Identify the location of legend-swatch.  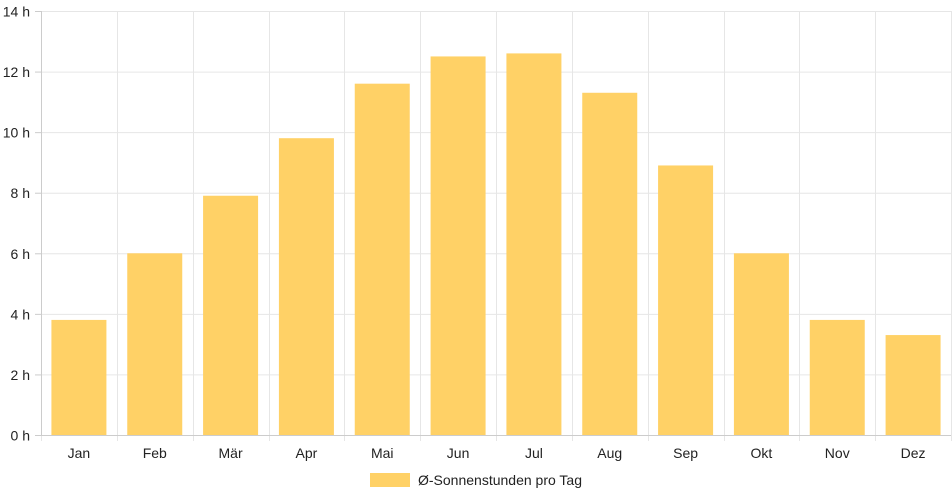
(390, 480).